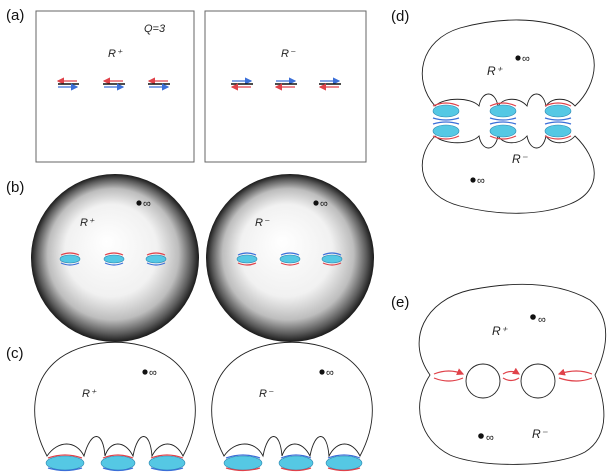 The image size is (610, 474). What do you see at coordinates (147, 204) in the screenshot?
I see `panel-b-infinity-left: ∞` at bounding box center [147, 204].